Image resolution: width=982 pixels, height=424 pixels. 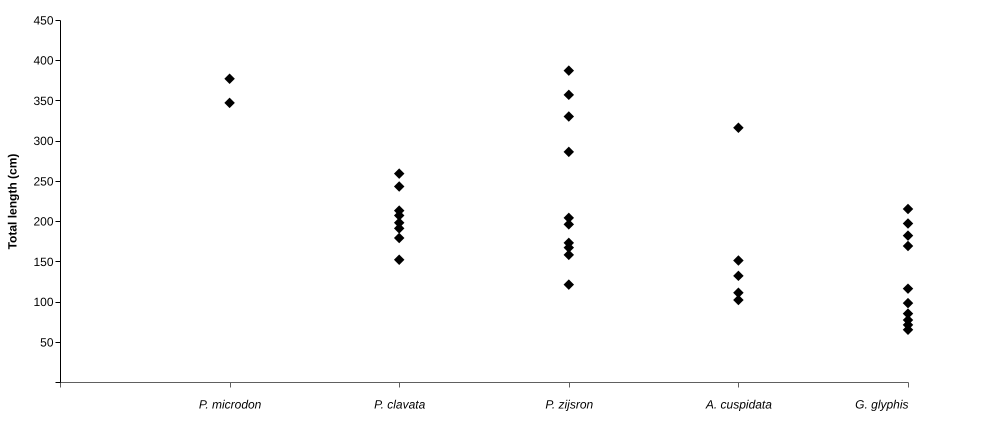 What do you see at coordinates (43, 221) in the screenshot?
I see `y-tick-label: 200` at bounding box center [43, 221].